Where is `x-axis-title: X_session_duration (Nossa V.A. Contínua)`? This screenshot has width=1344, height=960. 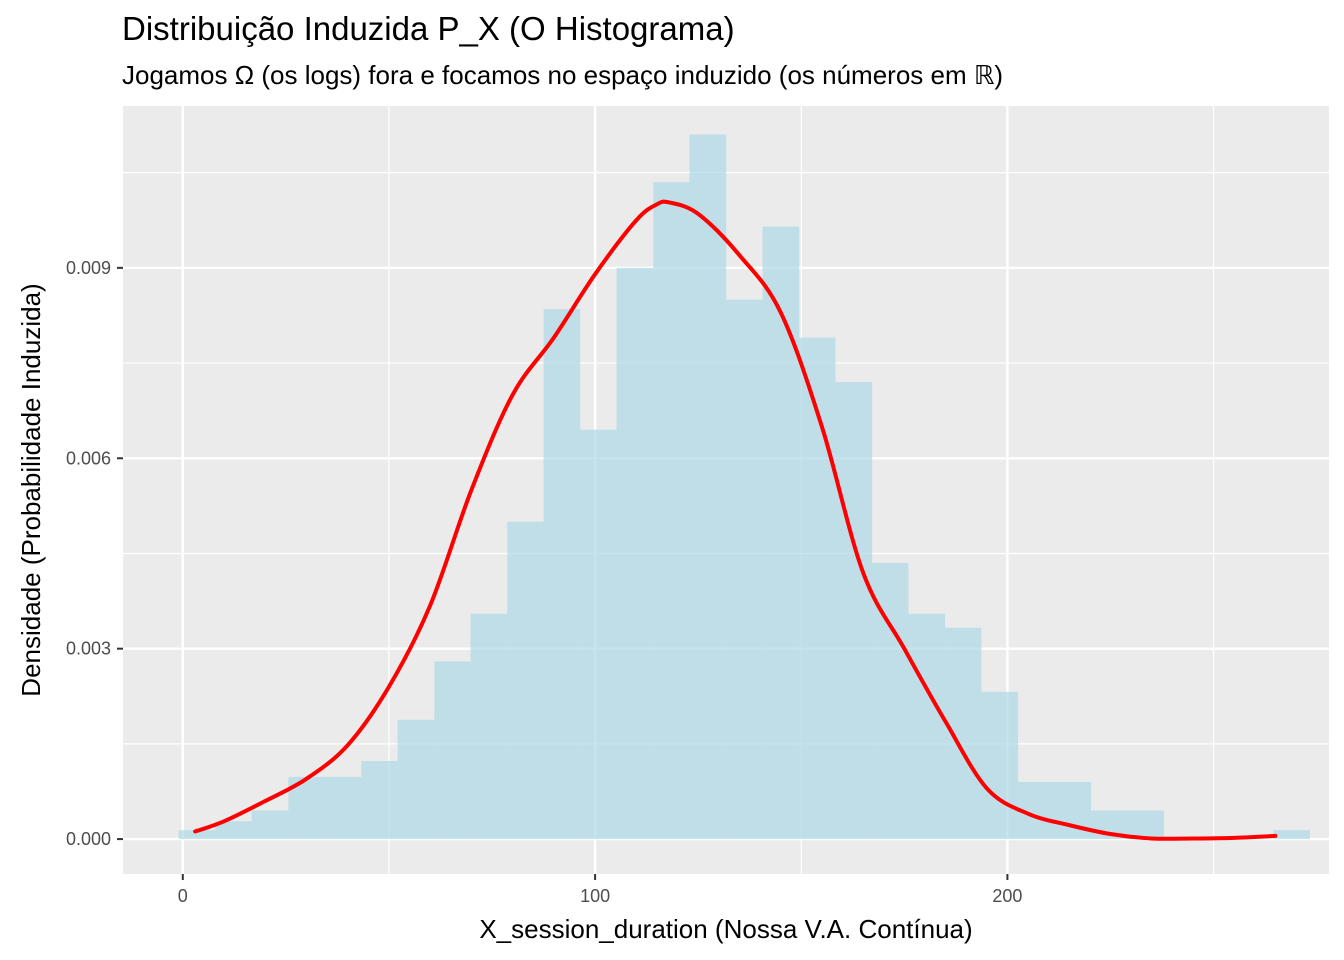 x-axis-title: X_session_duration (Nossa V.A. Contínua) is located at coordinates (725, 929).